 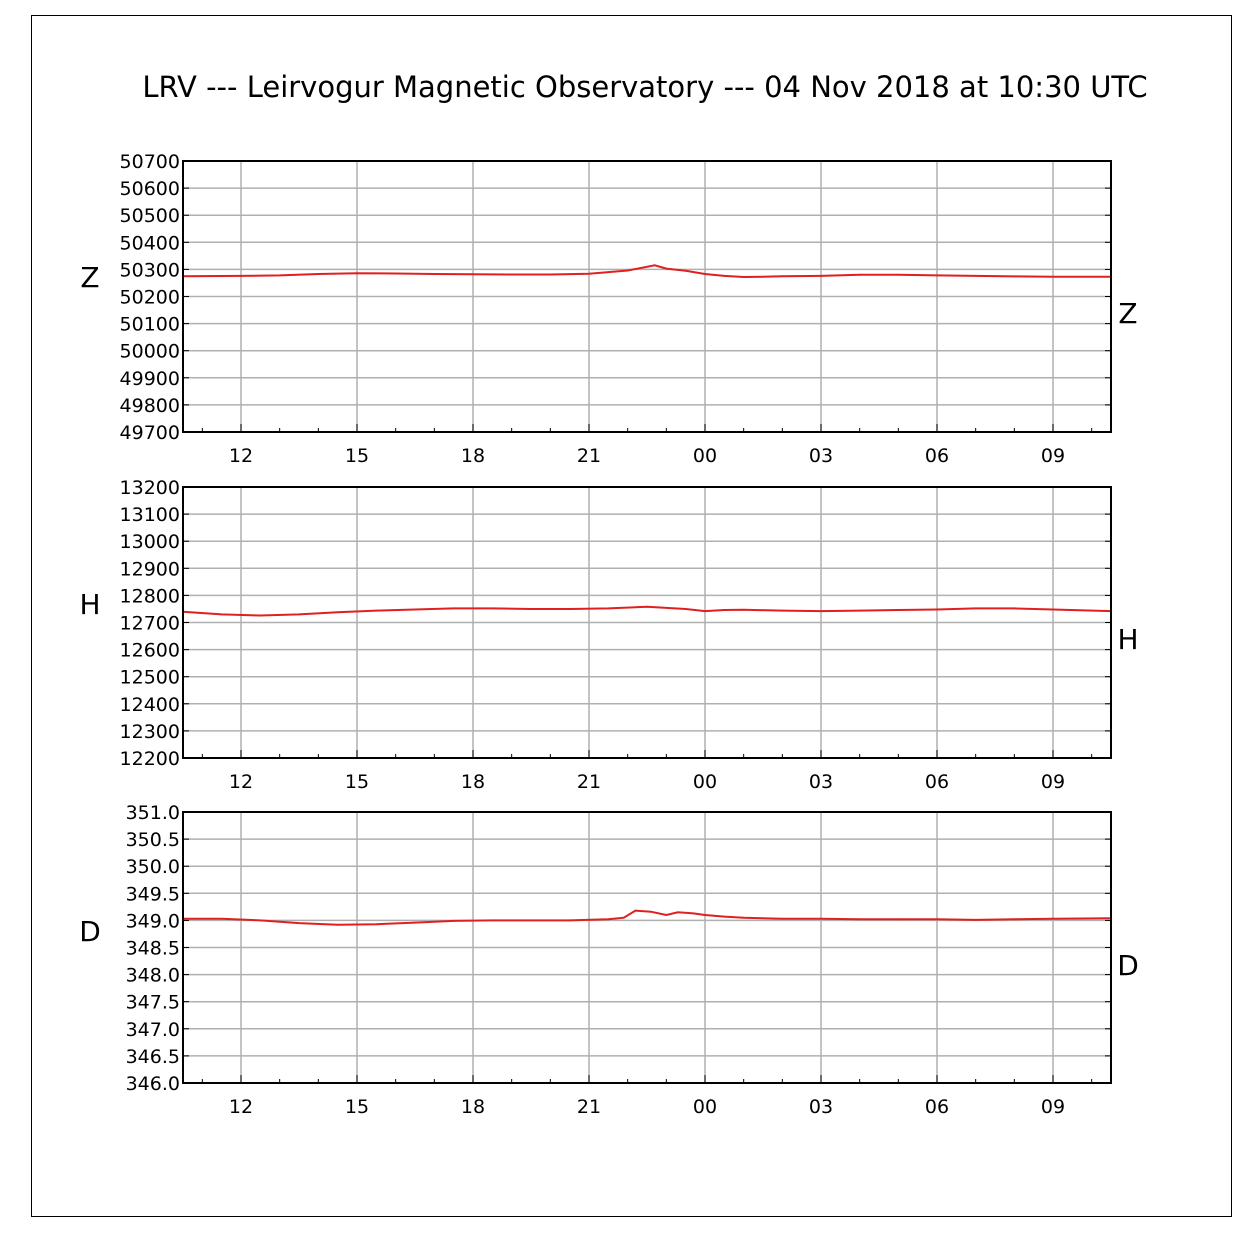 What do you see at coordinates (90, 931) in the screenshot?
I see `panel-label-left: D` at bounding box center [90, 931].